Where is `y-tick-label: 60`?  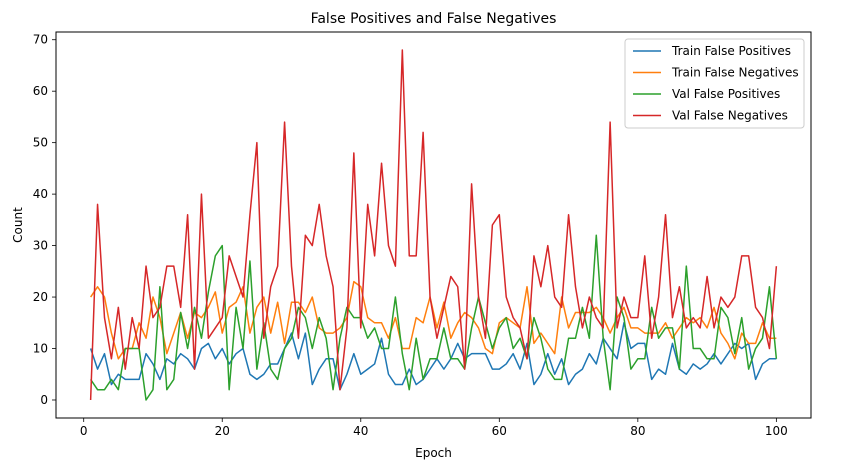
y-tick-label: 60 is located at coordinates (40, 91).